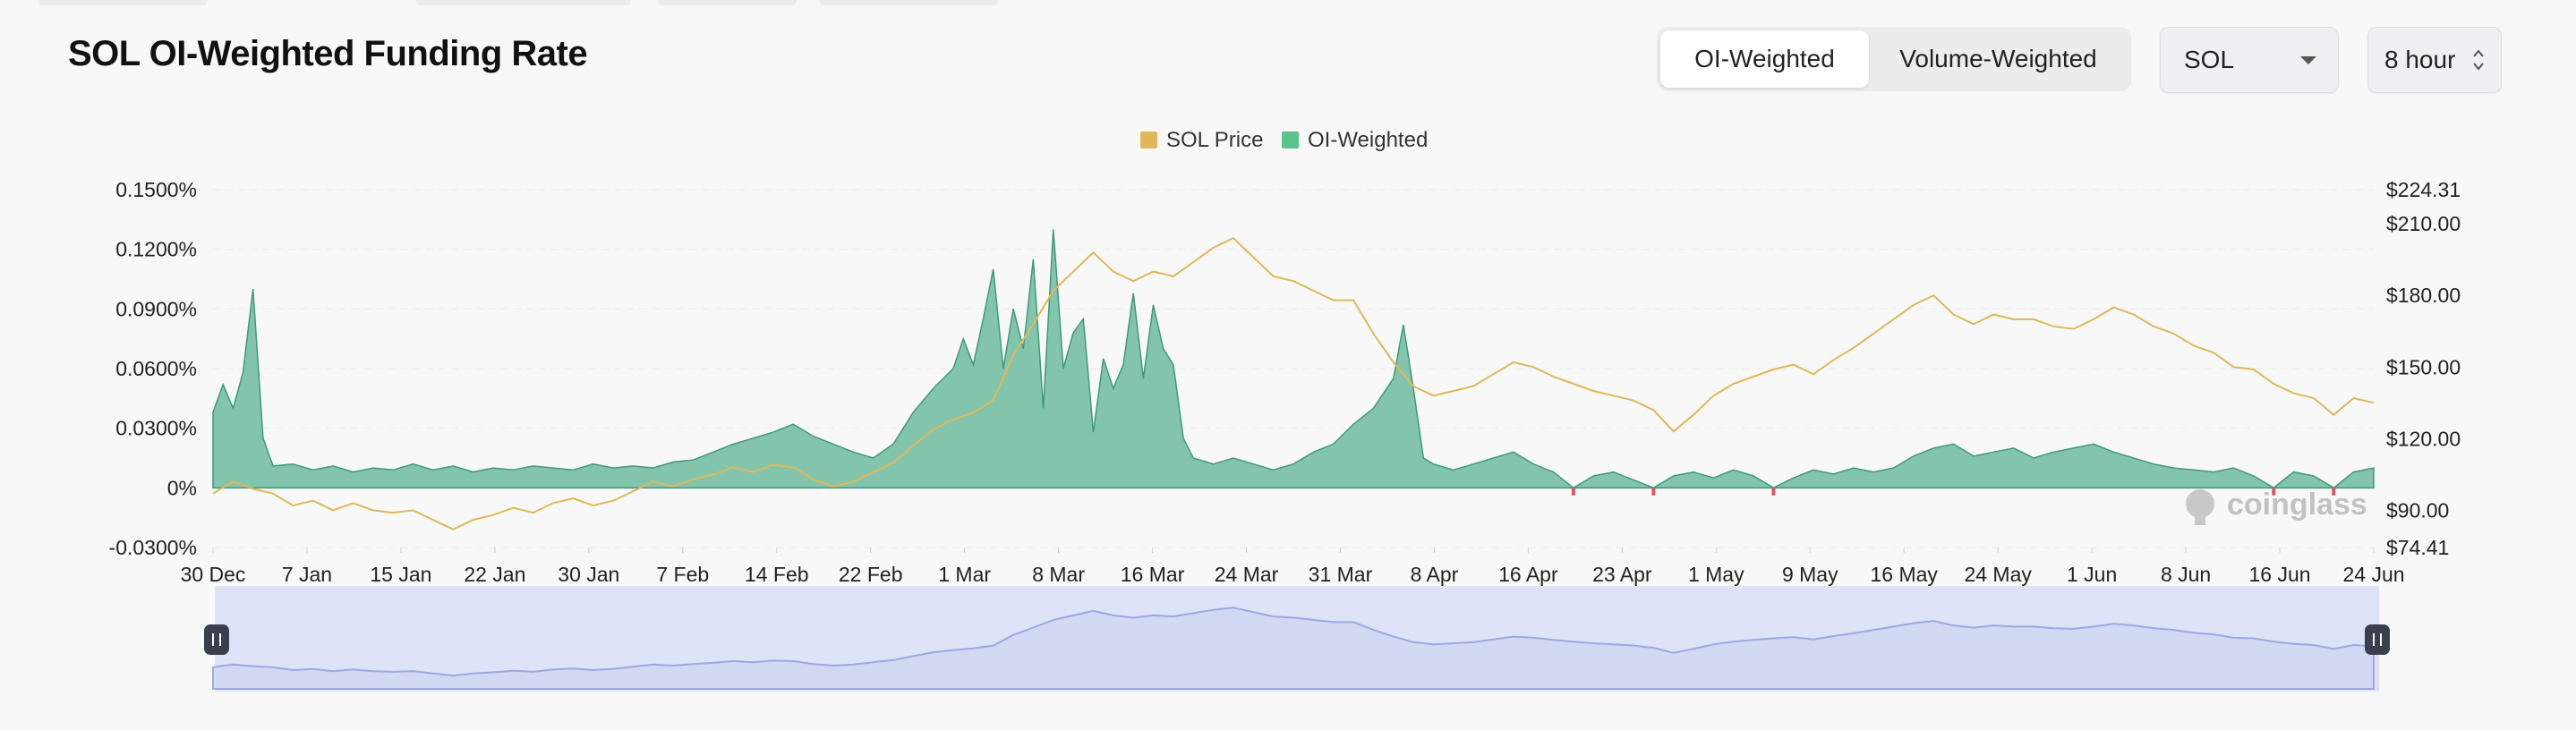 The height and width of the screenshot is (730, 2576). I want to click on coin-select: SOL, so click(2249, 60).